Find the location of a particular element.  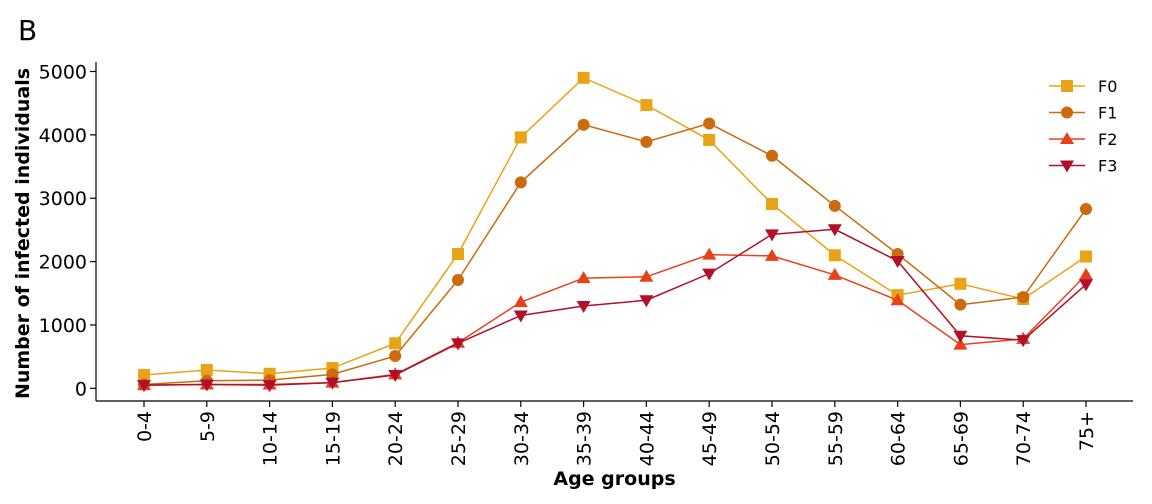

x-tick-label: 50-54 is located at coordinates (773, 438).